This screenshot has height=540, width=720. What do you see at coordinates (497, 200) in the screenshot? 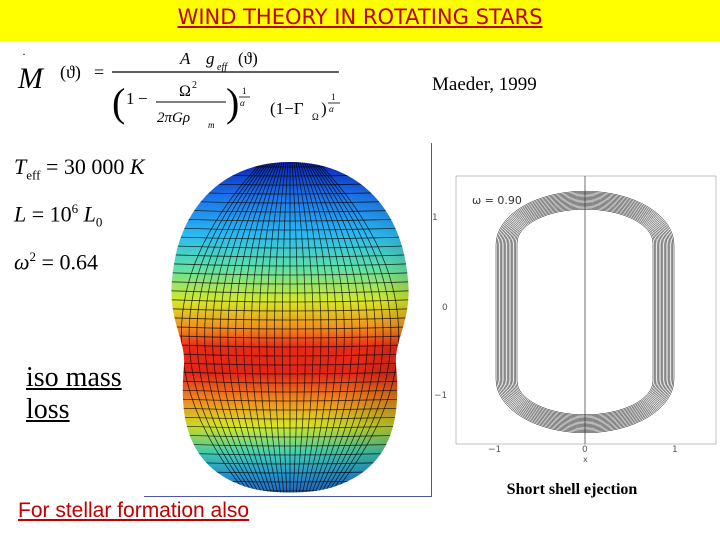
I see `omega-label: ω = 0.90` at bounding box center [497, 200].